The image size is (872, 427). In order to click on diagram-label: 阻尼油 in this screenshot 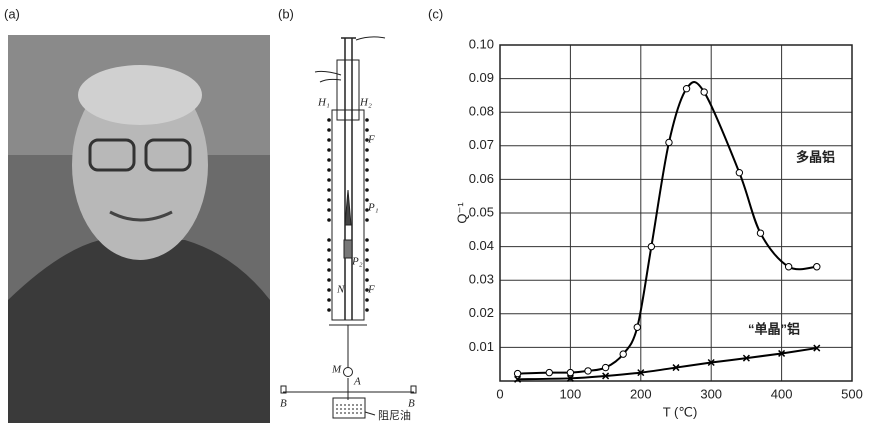, I will do `click(394, 415)`.